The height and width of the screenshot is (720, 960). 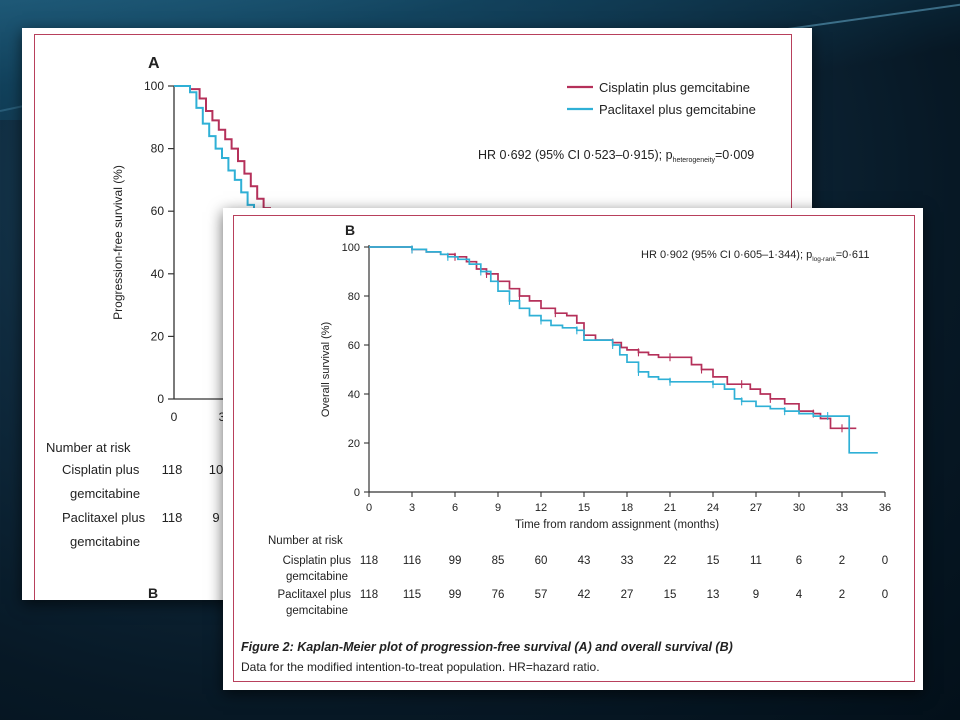 What do you see at coordinates (713, 595) in the screenshot?
I see `risk-value: 13` at bounding box center [713, 595].